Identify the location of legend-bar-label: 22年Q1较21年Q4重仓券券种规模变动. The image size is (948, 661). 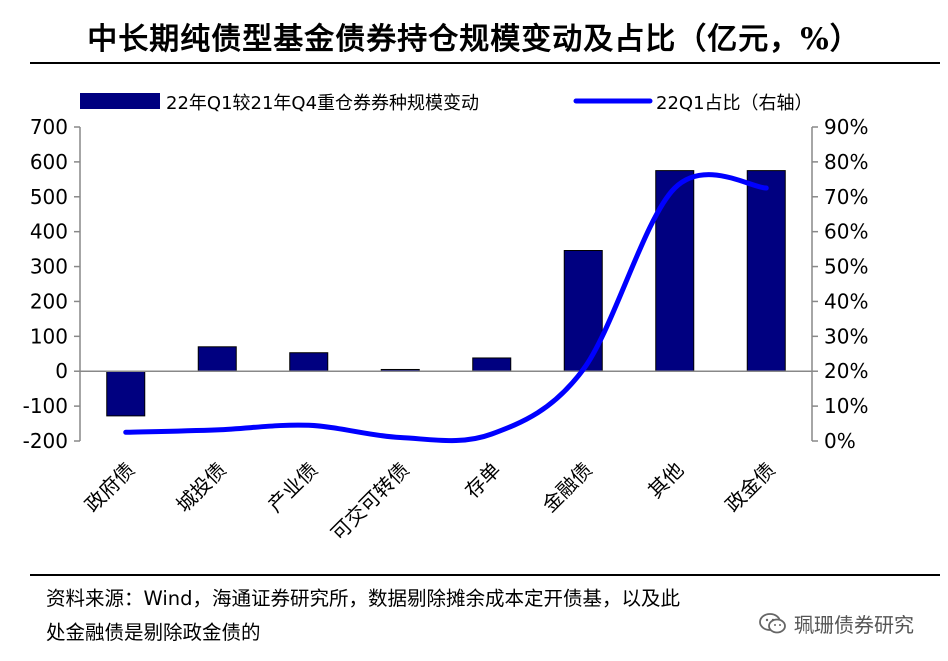
(322, 103).